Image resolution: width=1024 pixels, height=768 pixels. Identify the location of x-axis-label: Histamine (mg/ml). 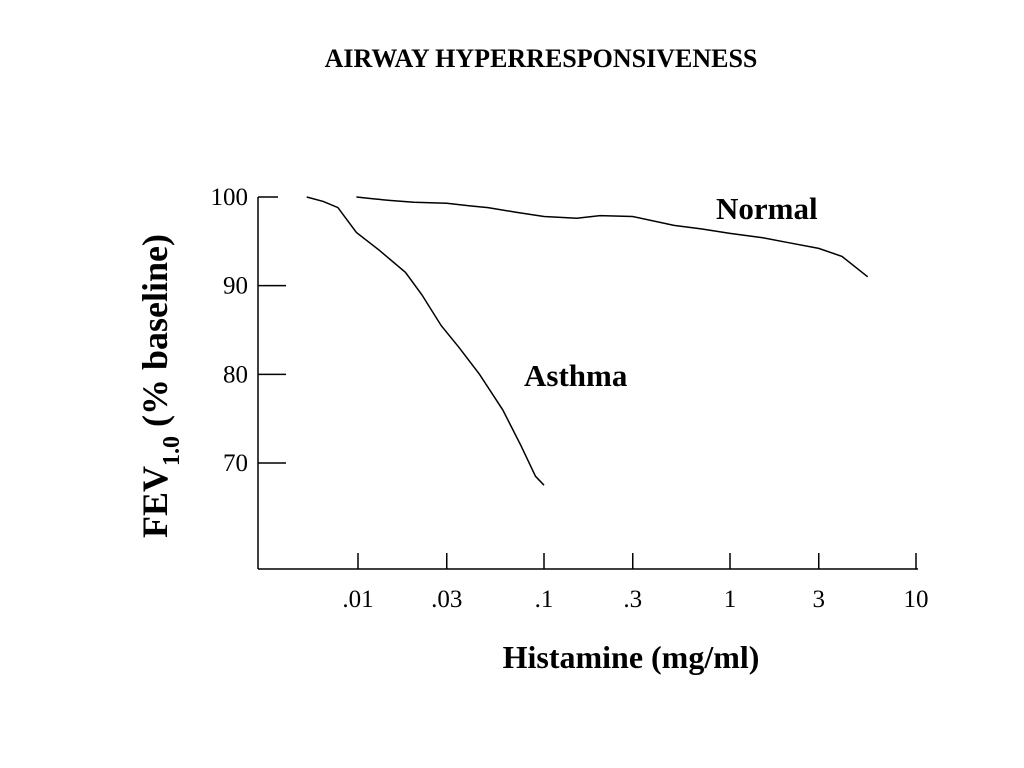
(631, 657).